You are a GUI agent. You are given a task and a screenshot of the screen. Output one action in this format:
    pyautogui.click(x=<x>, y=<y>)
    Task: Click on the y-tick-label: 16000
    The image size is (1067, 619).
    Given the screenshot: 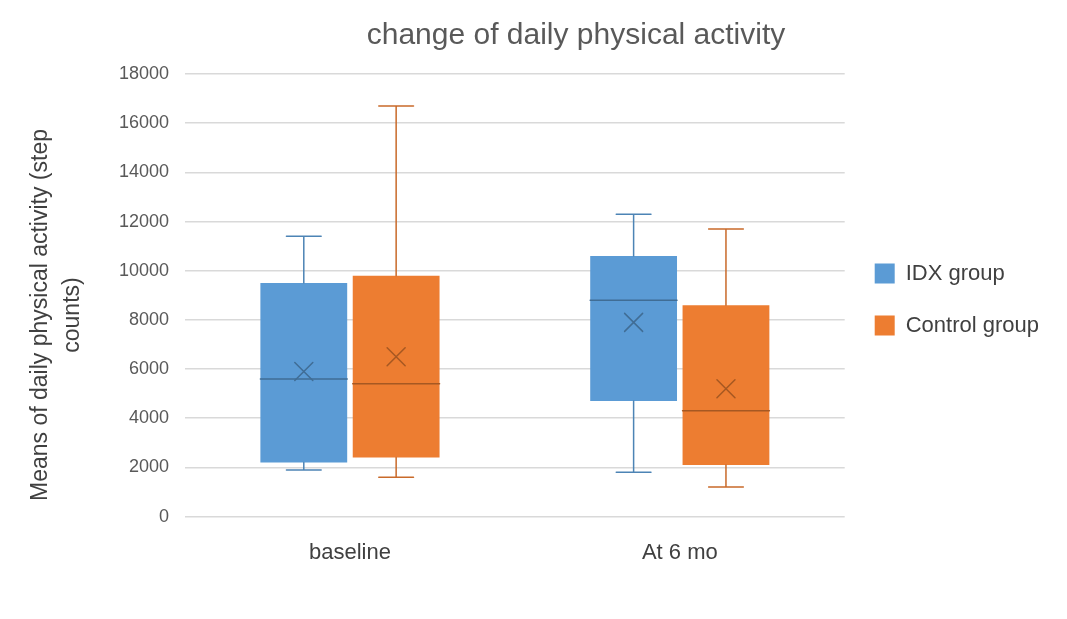 What is the action you would take?
    pyautogui.click(x=144, y=122)
    